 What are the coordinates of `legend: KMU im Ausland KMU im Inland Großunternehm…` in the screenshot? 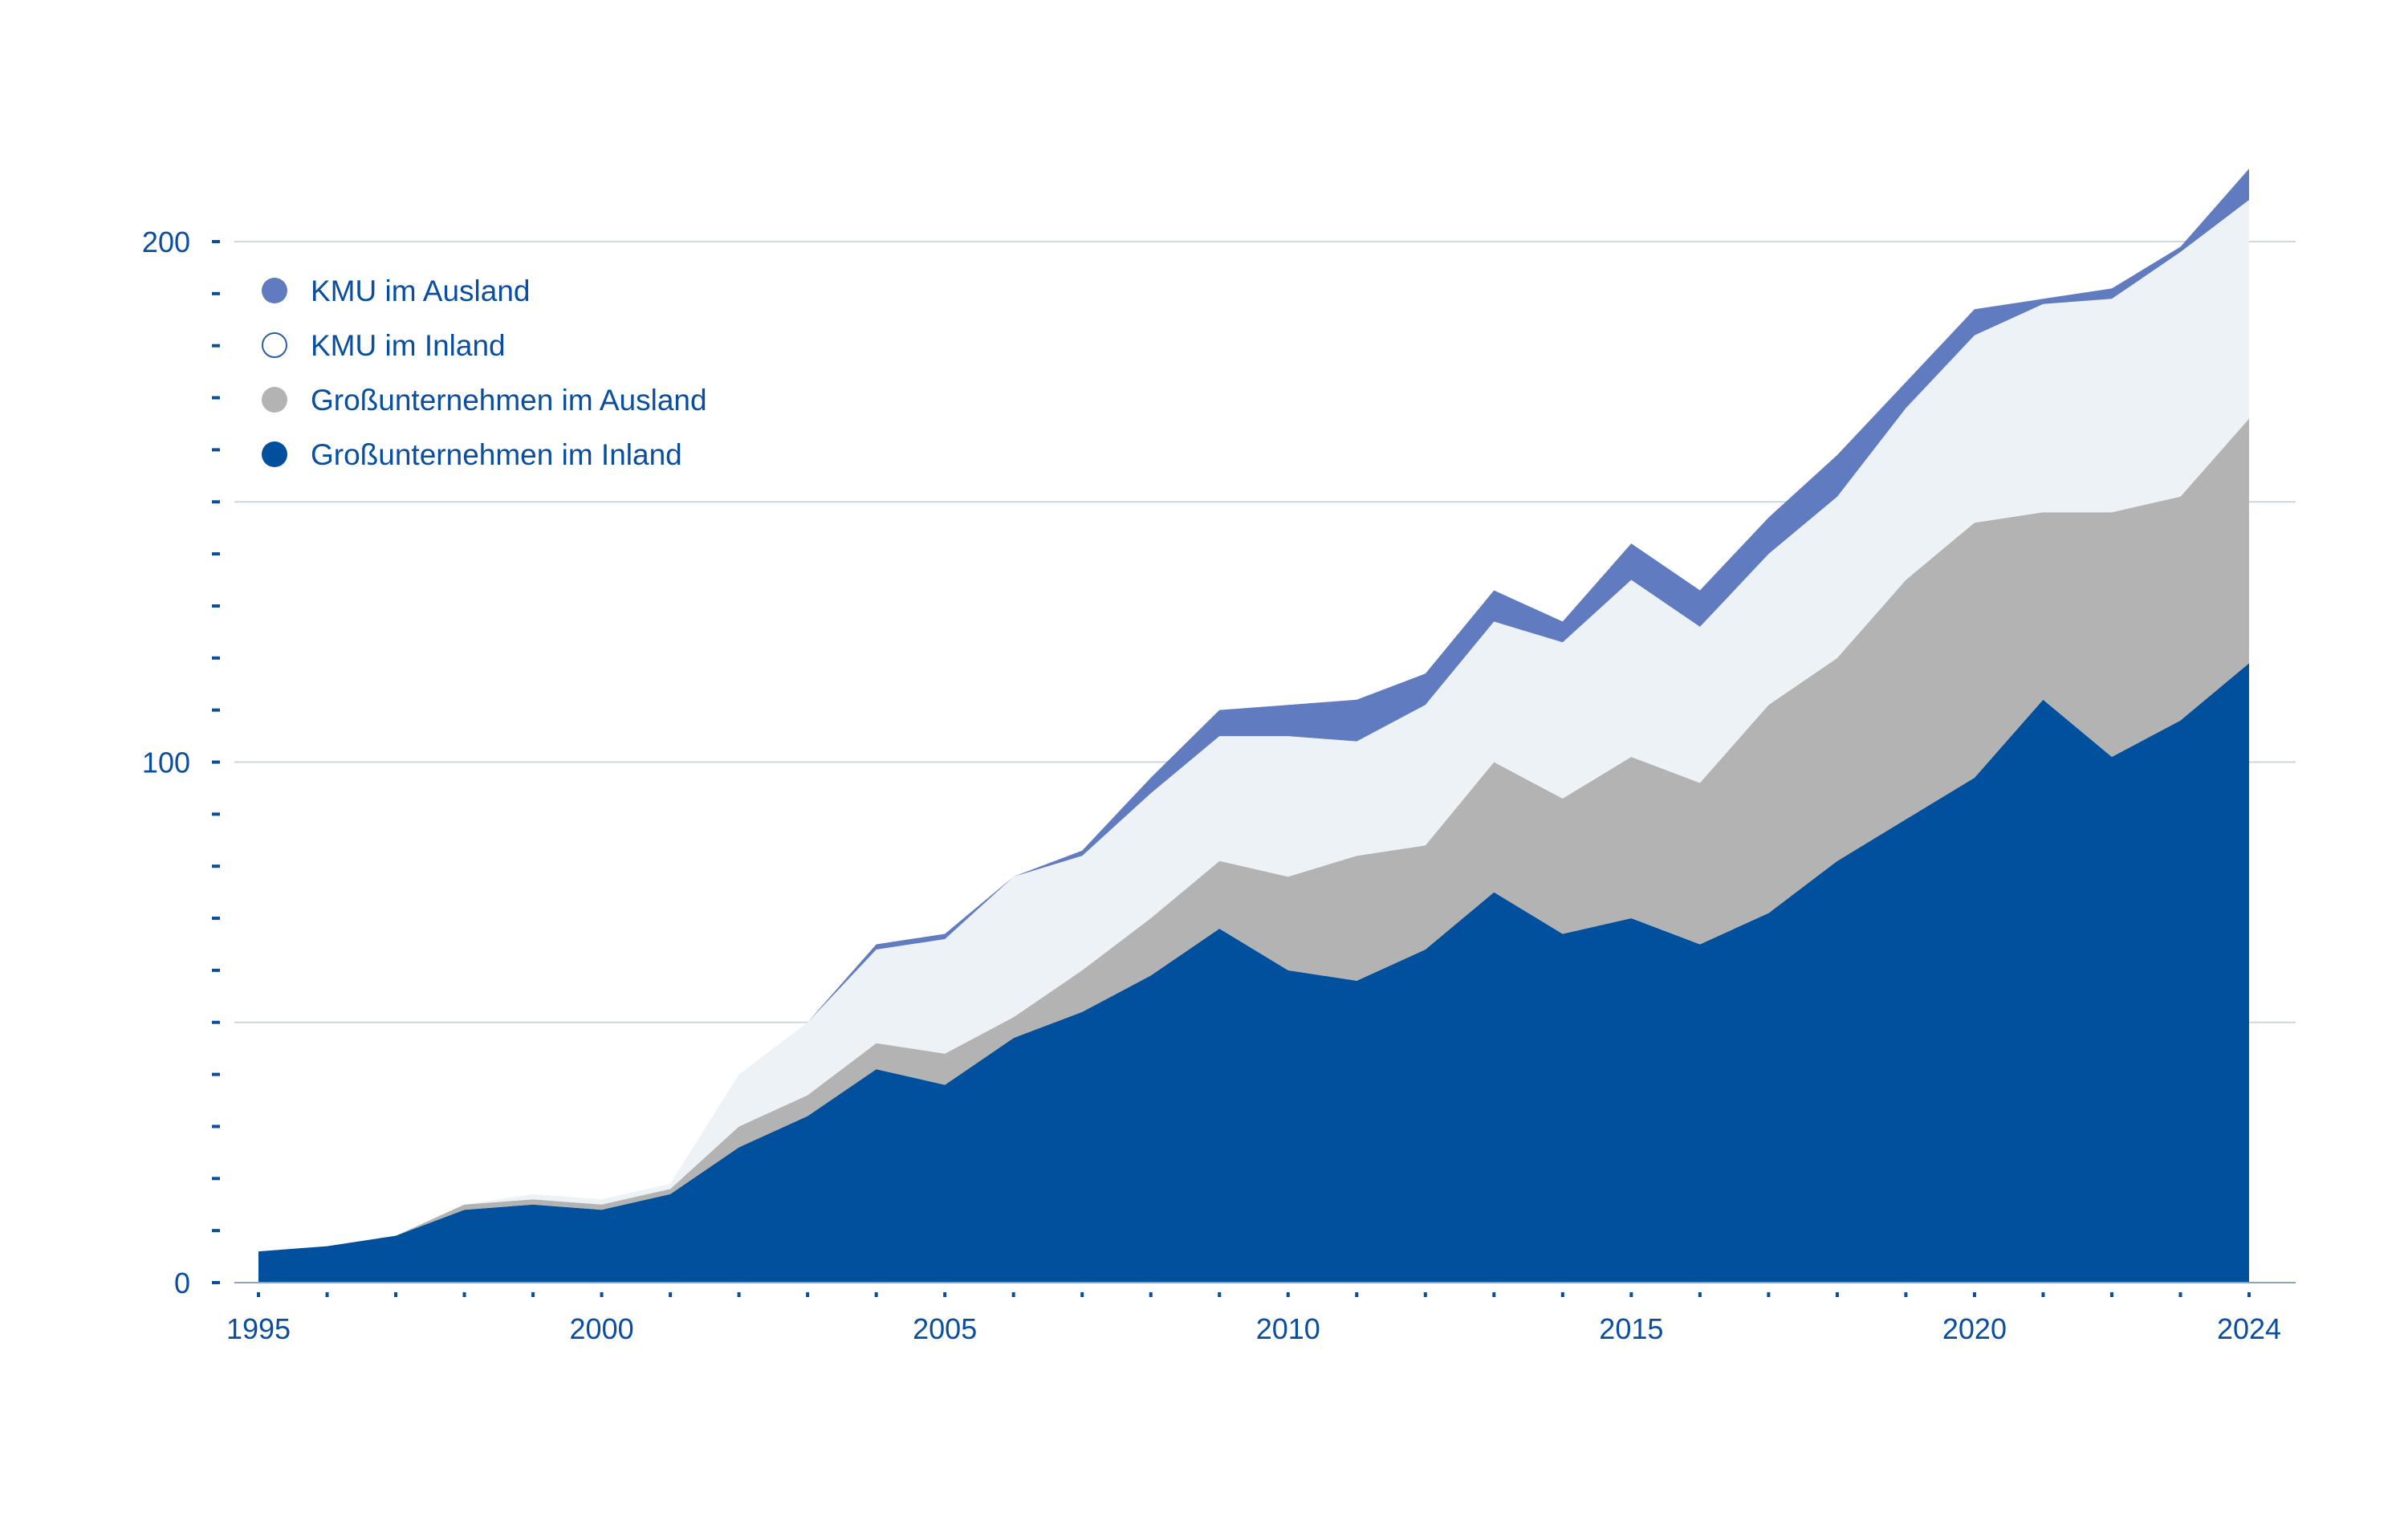 It's located at (484, 373).